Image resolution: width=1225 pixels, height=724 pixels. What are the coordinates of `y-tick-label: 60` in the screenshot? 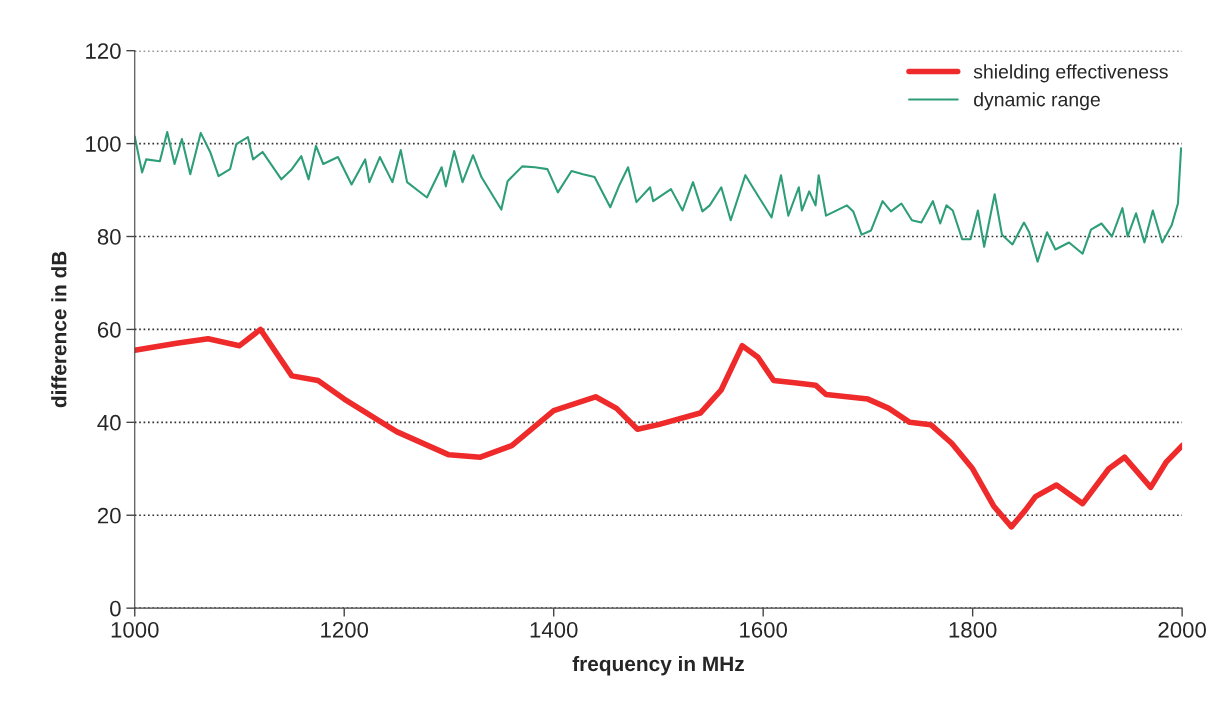 It's located at (109, 329).